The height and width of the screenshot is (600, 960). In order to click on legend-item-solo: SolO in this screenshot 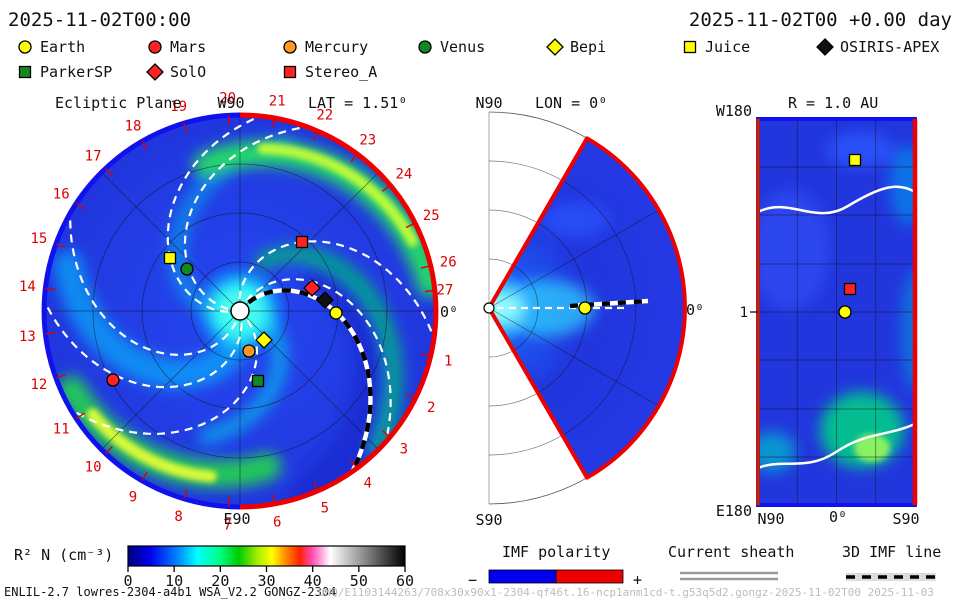, I will do `click(176, 72)`.